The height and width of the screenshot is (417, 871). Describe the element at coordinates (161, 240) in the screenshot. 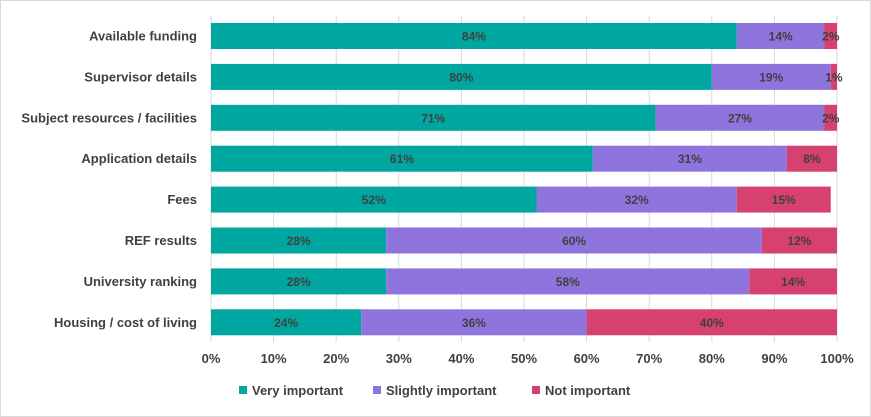

I see `category-label: REF results` at that location.